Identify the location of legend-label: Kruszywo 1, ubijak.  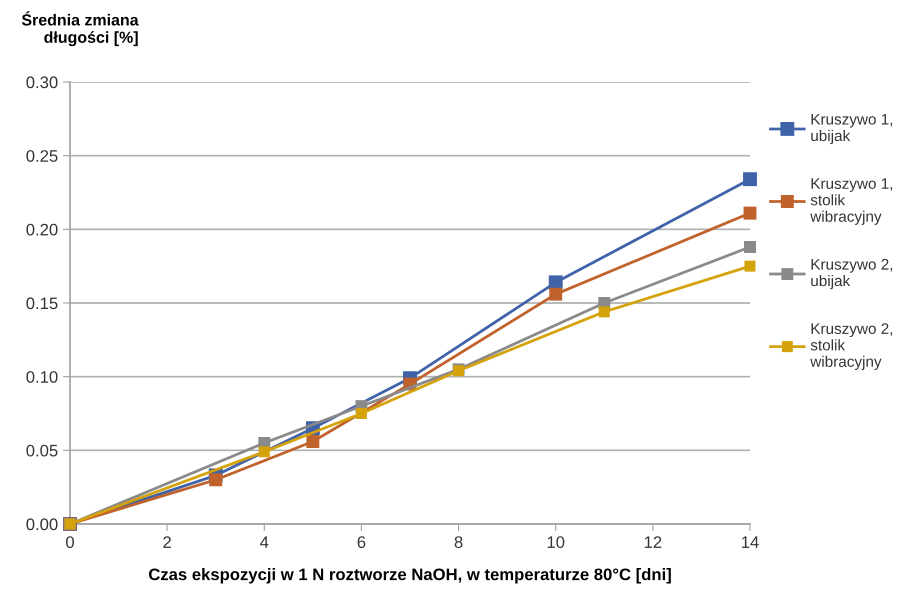
(851, 129).